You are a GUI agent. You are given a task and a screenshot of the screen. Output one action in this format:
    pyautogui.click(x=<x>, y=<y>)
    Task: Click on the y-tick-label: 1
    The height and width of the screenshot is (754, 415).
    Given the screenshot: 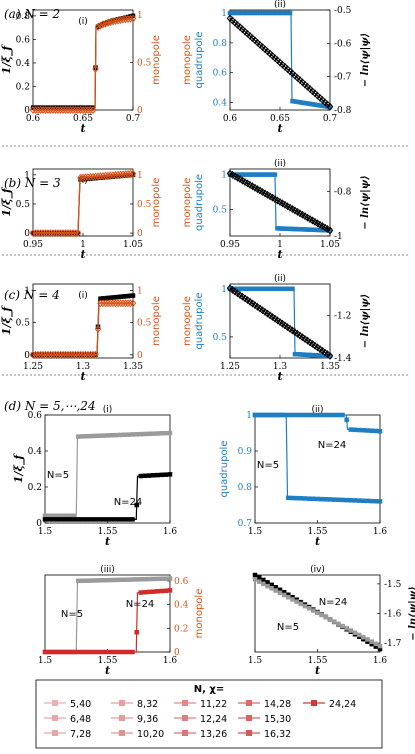 What is the action you would take?
    pyautogui.click(x=249, y=416)
    